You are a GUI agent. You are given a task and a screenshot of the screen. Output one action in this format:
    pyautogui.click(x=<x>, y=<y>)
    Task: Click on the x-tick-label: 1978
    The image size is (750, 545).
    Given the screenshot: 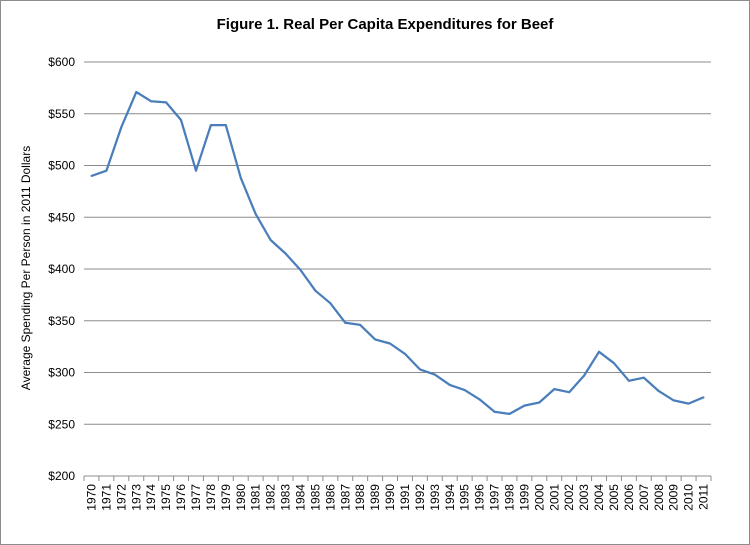 What is the action you would take?
    pyautogui.click(x=211, y=497)
    